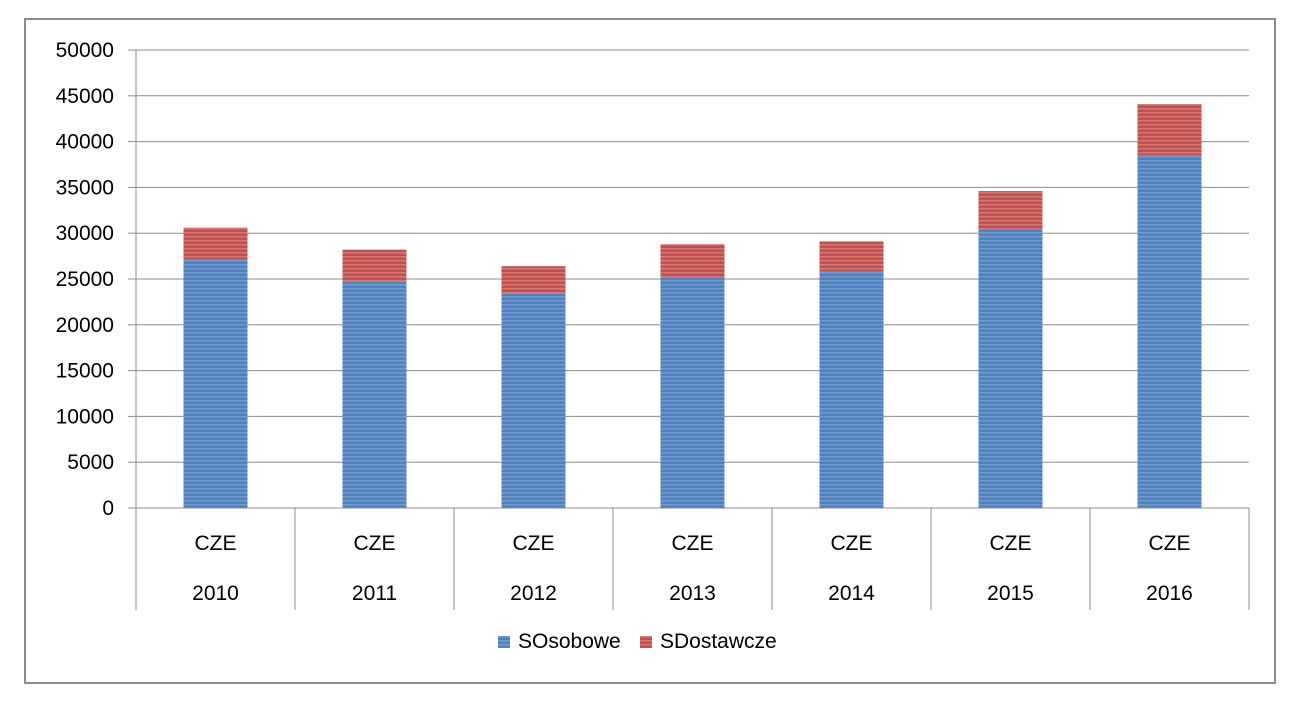 Image resolution: width=1305 pixels, height=711 pixels. What do you see at coordinates (533, 280) in the screenshot?
I see `bar-sdostawcze-2012` at bounding box center [533, 280].